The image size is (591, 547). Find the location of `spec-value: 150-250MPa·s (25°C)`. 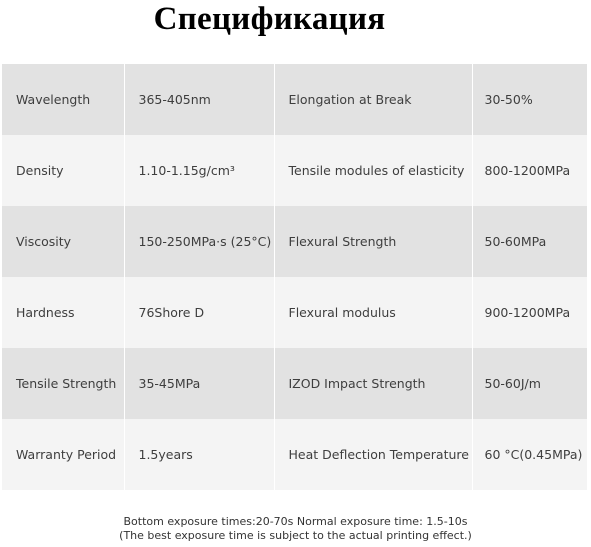

spec-value: 150-250MPa·s (25°C) is located at coordinates (199, 241).